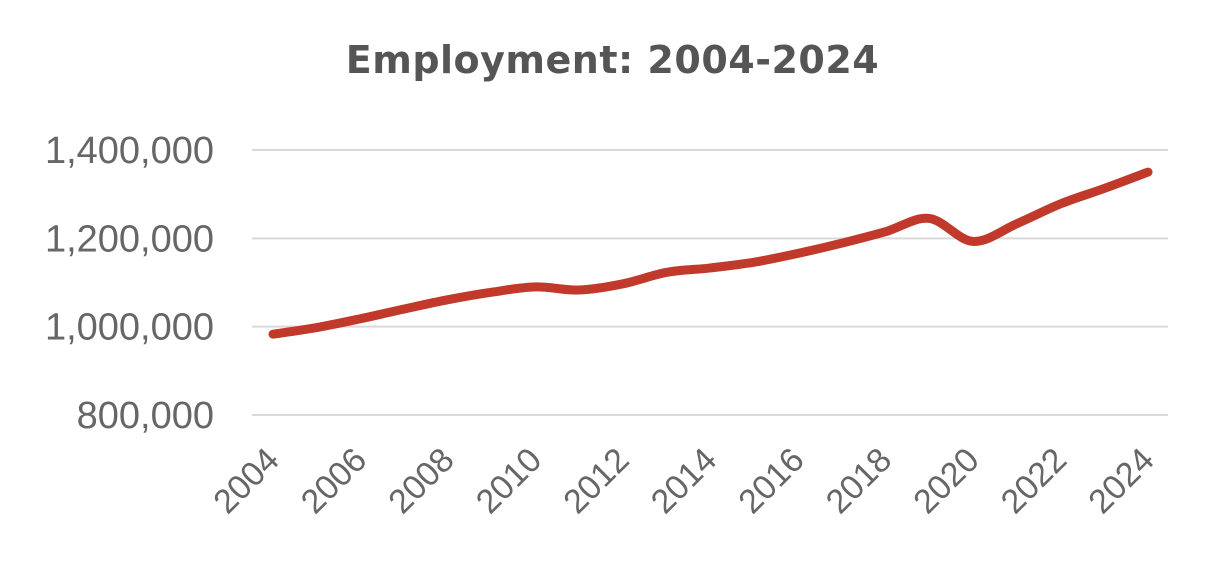 Image resolution: width=1225 pixels, height=576 pixels. What do you see at coordinates (1034, 481) in the screenshot?
I see `x-tick-label: 2022` at bounding box center [1034, 481].